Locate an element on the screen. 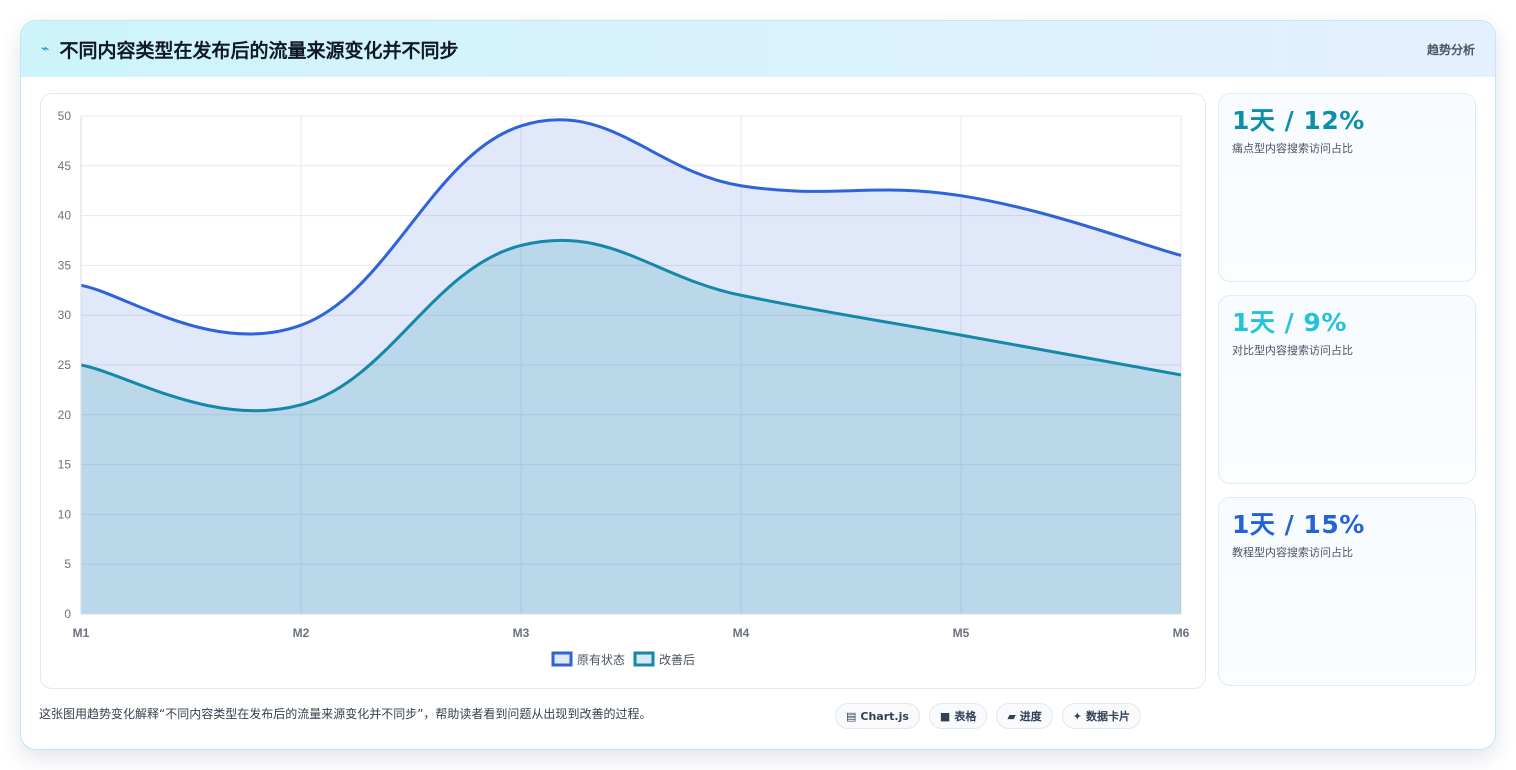  stat-label: 教程型内容搜索访问占比 is located at coordinates (1292, 552).